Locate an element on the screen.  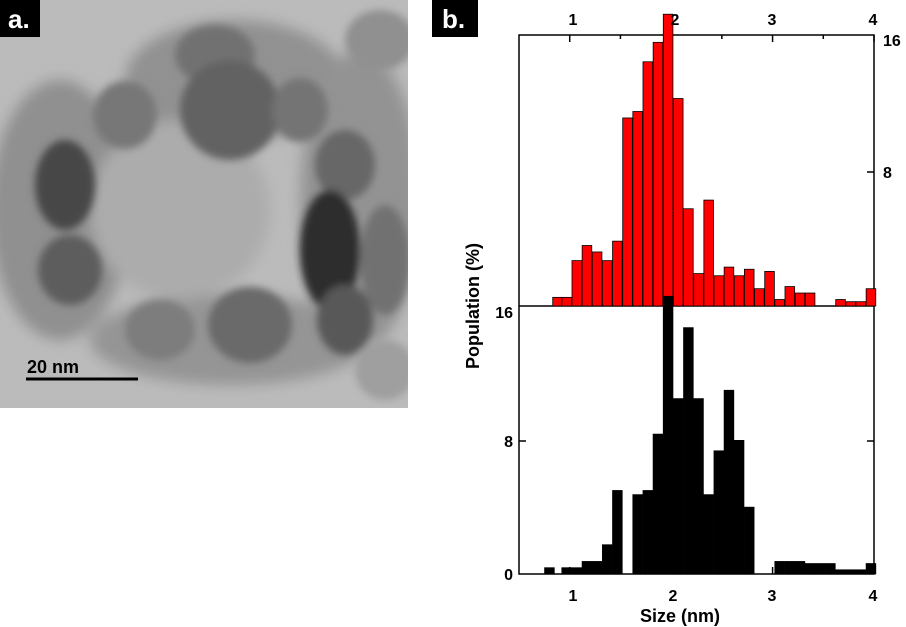
top-tick-label-2: 2 is located at coordinates (675, 20).